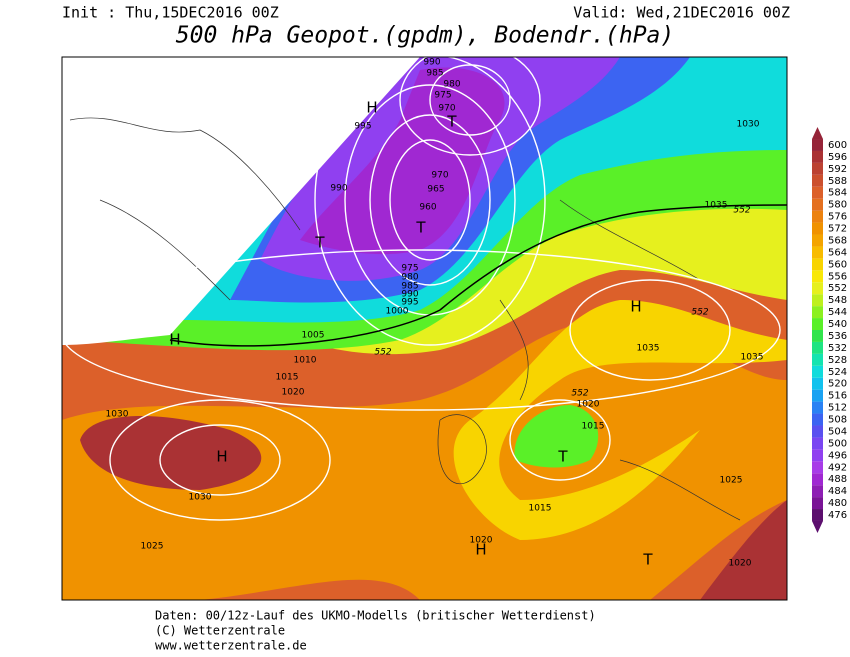  What do you see at coordinates (837, 193) in the screenshot?
I see `colorbar-label: 584` at bounding box center [837, 193].